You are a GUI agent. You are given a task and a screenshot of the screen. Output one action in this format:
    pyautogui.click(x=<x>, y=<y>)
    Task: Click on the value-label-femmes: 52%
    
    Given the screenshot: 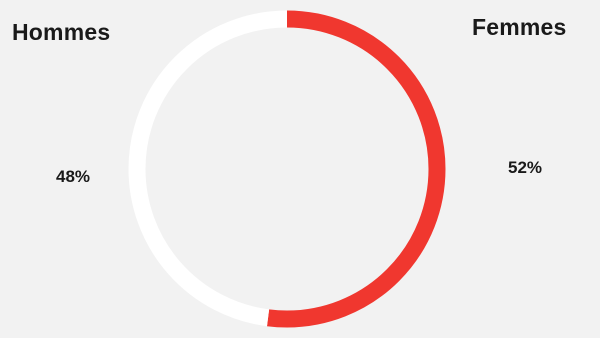 What is the action you would take?
    pyautogui.click(x=525, y=167)
    